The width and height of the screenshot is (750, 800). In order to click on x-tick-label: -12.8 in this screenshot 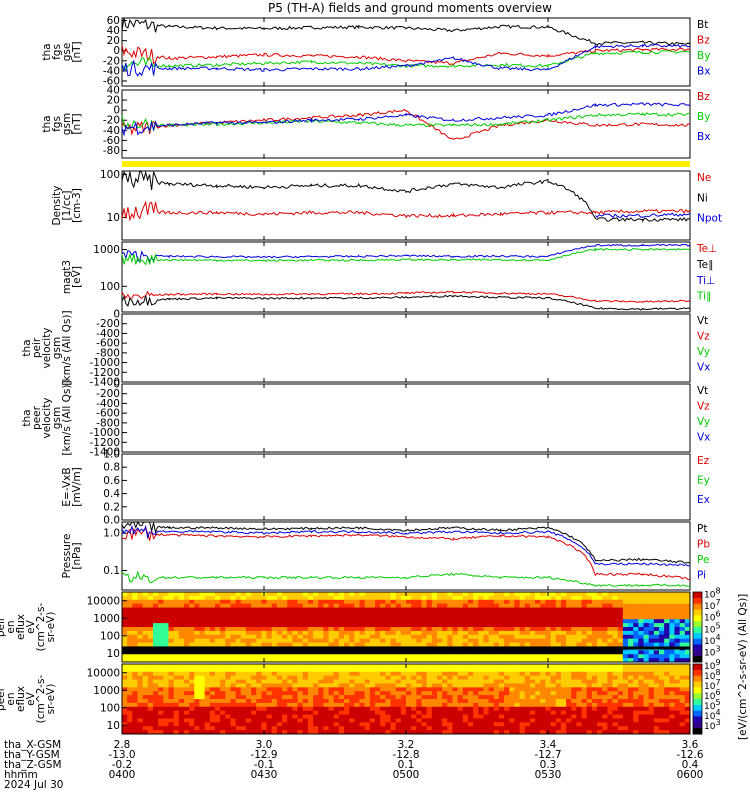, I will do `click(405, 755)`.